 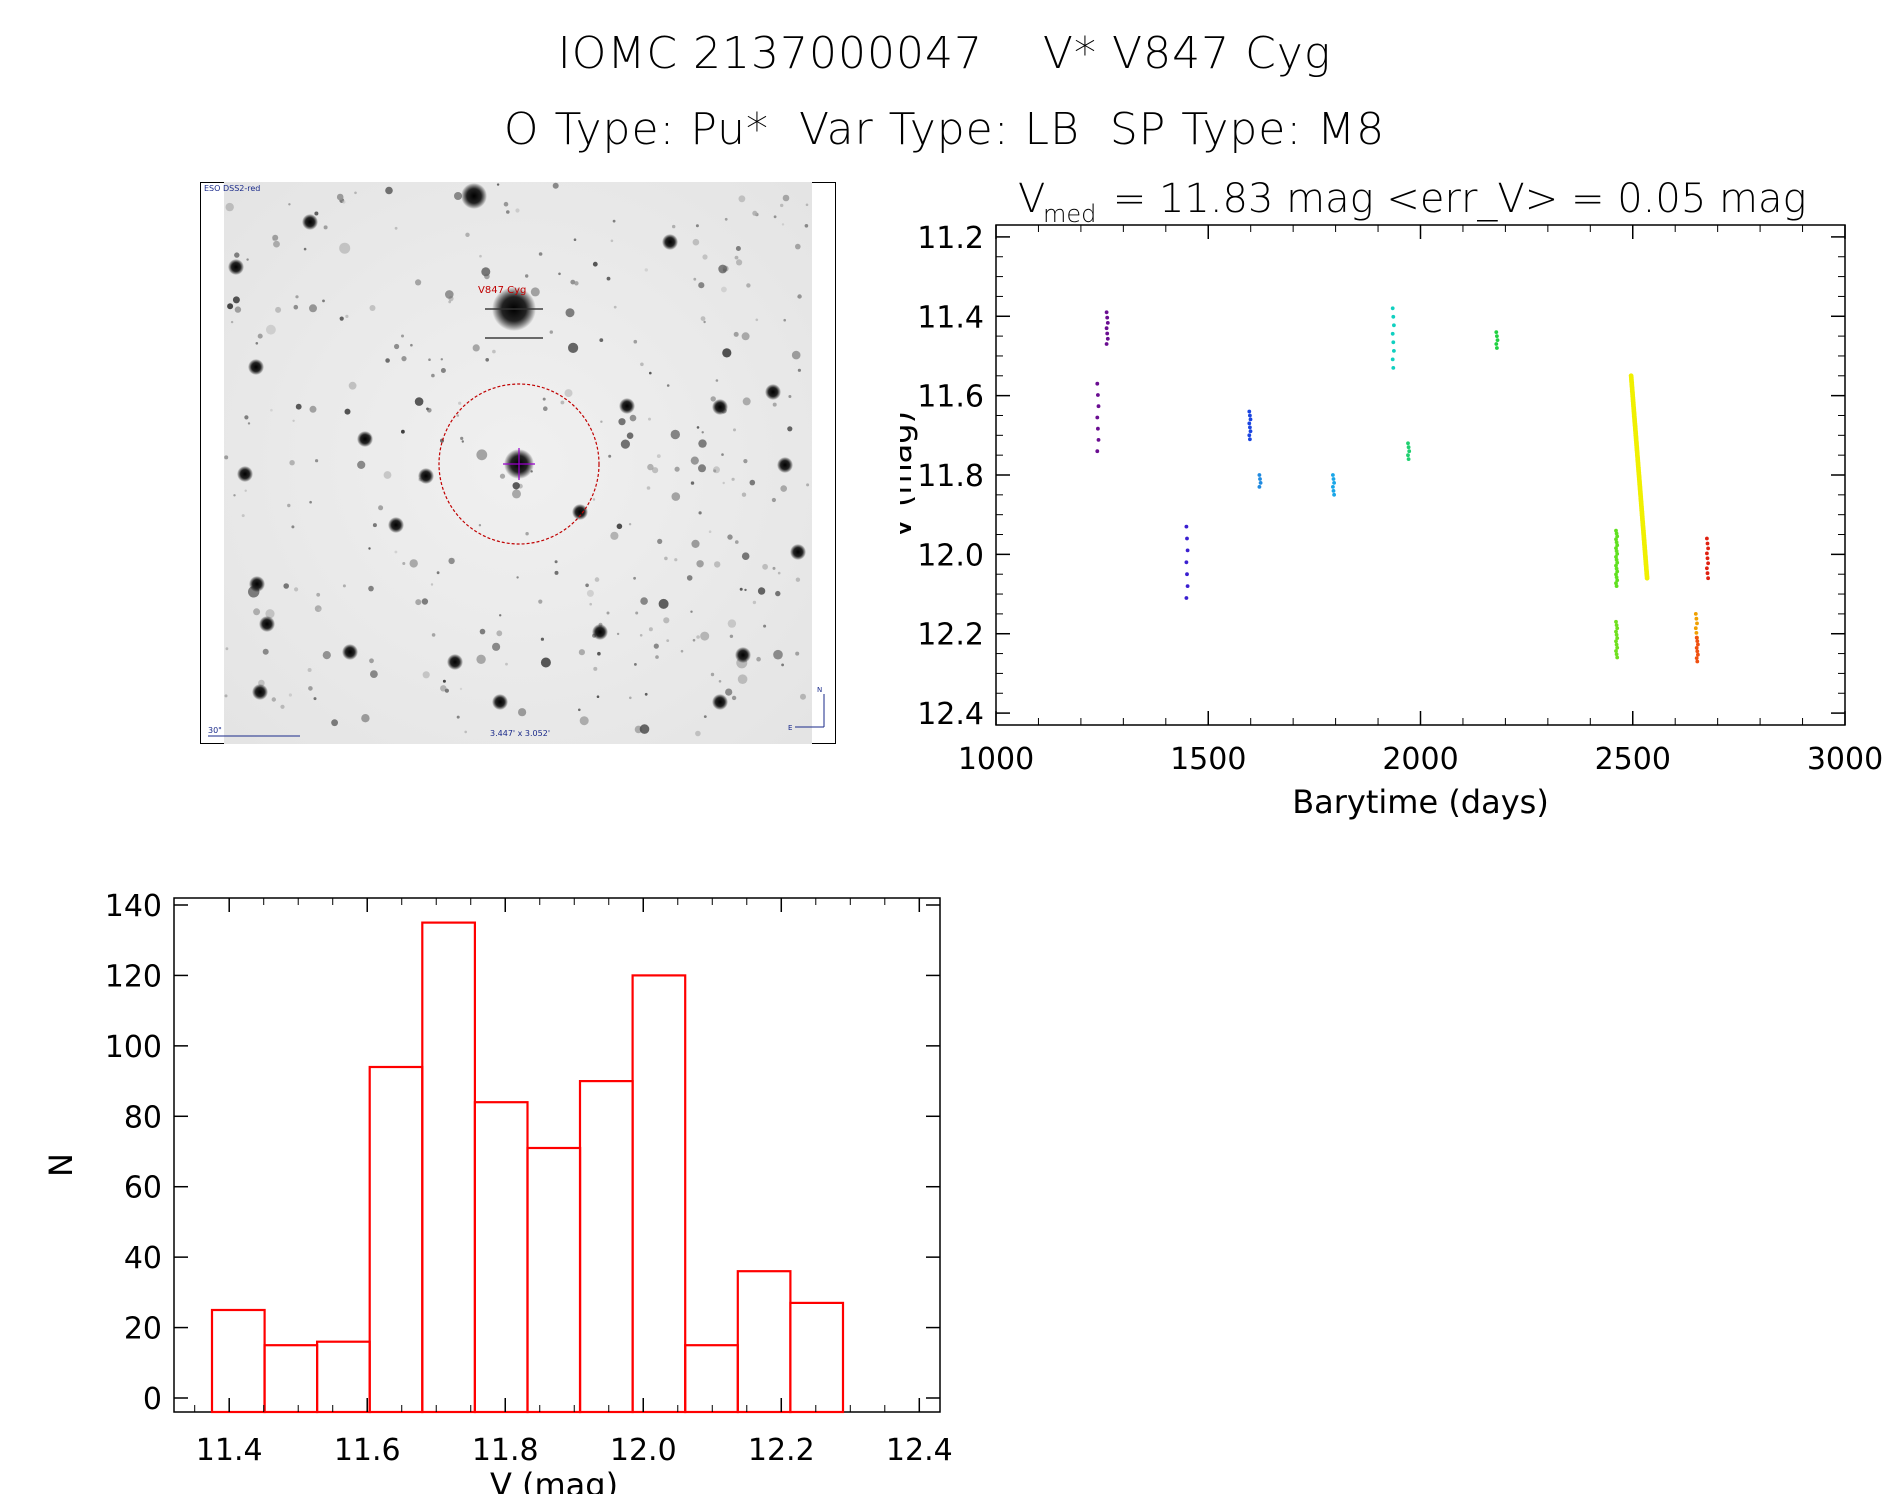 What do you see at coordinates (1031, 199) in the screenshot?
I see `light-curve-title-main: V` at bounding box center [1031, 199].